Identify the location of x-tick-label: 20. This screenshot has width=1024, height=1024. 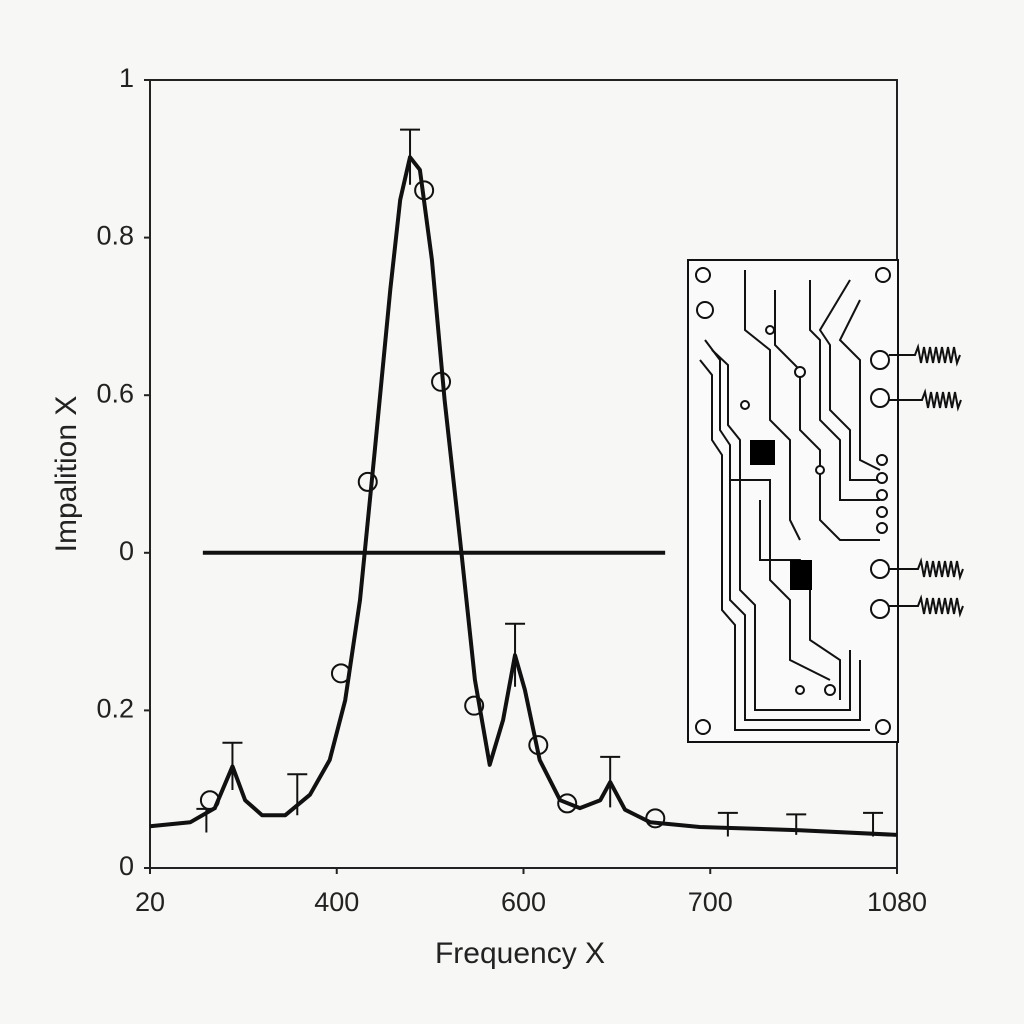
(150, 902).